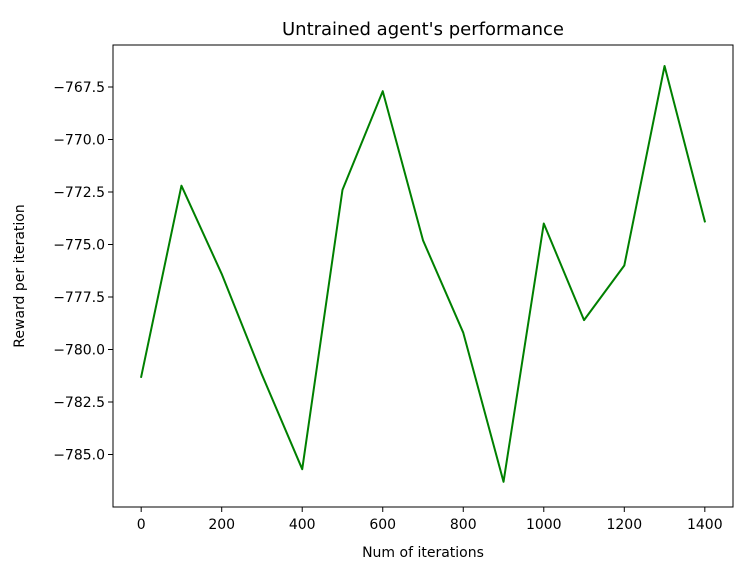 This screenshot has width=747, height=562. I want to click on x-tick-label: 1400, so click(705, 525).